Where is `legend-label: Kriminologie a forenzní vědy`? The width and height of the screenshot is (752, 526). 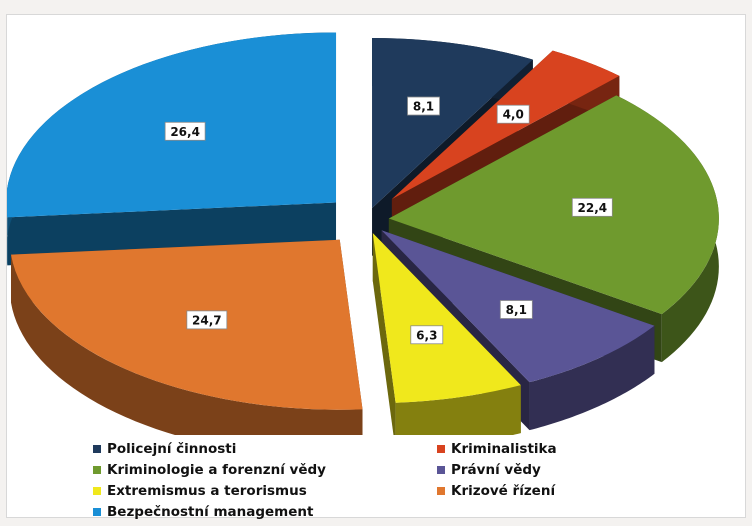 legend-label: Kriminologie a forenzní vědy is located at coordinates (216, 469).